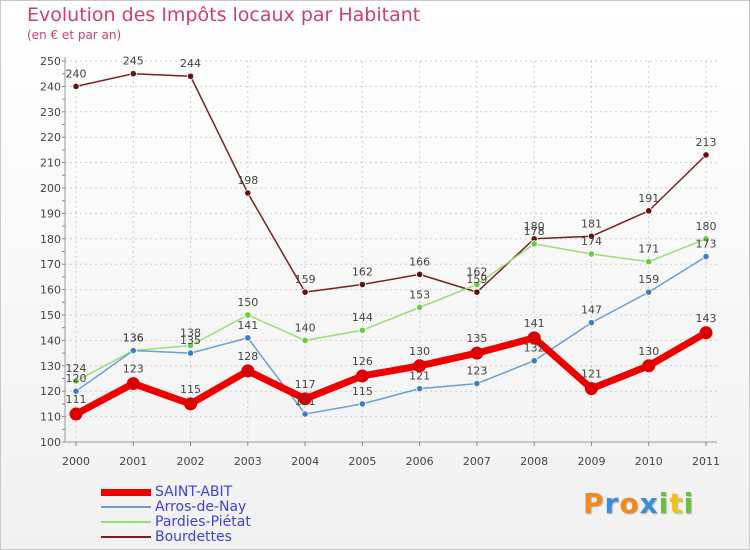 This screenshot has width=750, height=550. I want to click on logo-letter: i, so click(689, 503).